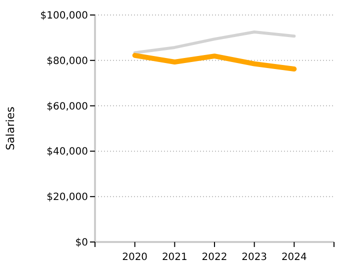 This screenshot has width=350, height=275. What do you see at coordinates (175, 257) in the screenshot?
I see `x-tick-label: 2021` at bounding box center [175, 257].